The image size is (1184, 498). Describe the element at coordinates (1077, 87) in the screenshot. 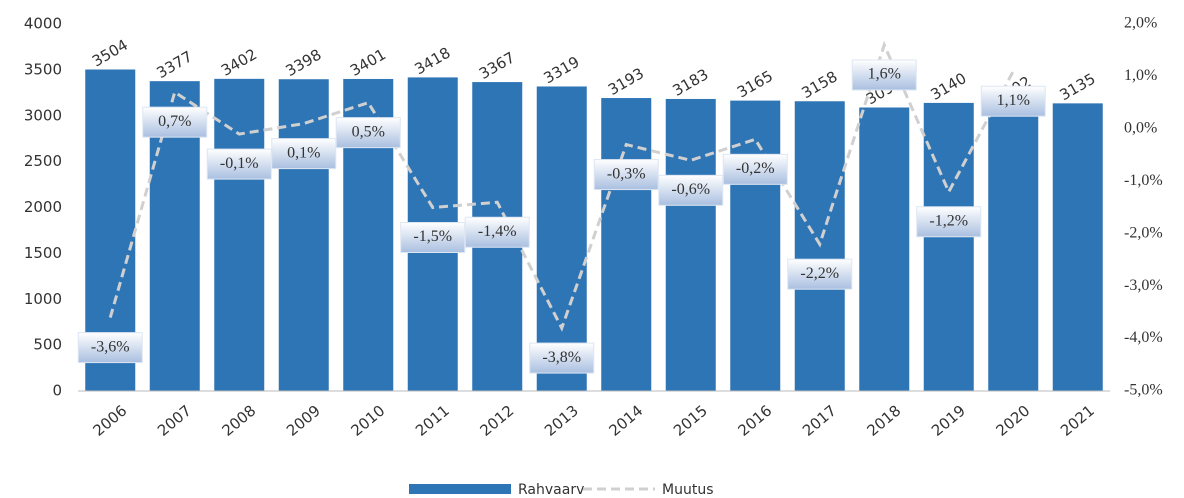

I see `bar-value-label: 3135` at that location.